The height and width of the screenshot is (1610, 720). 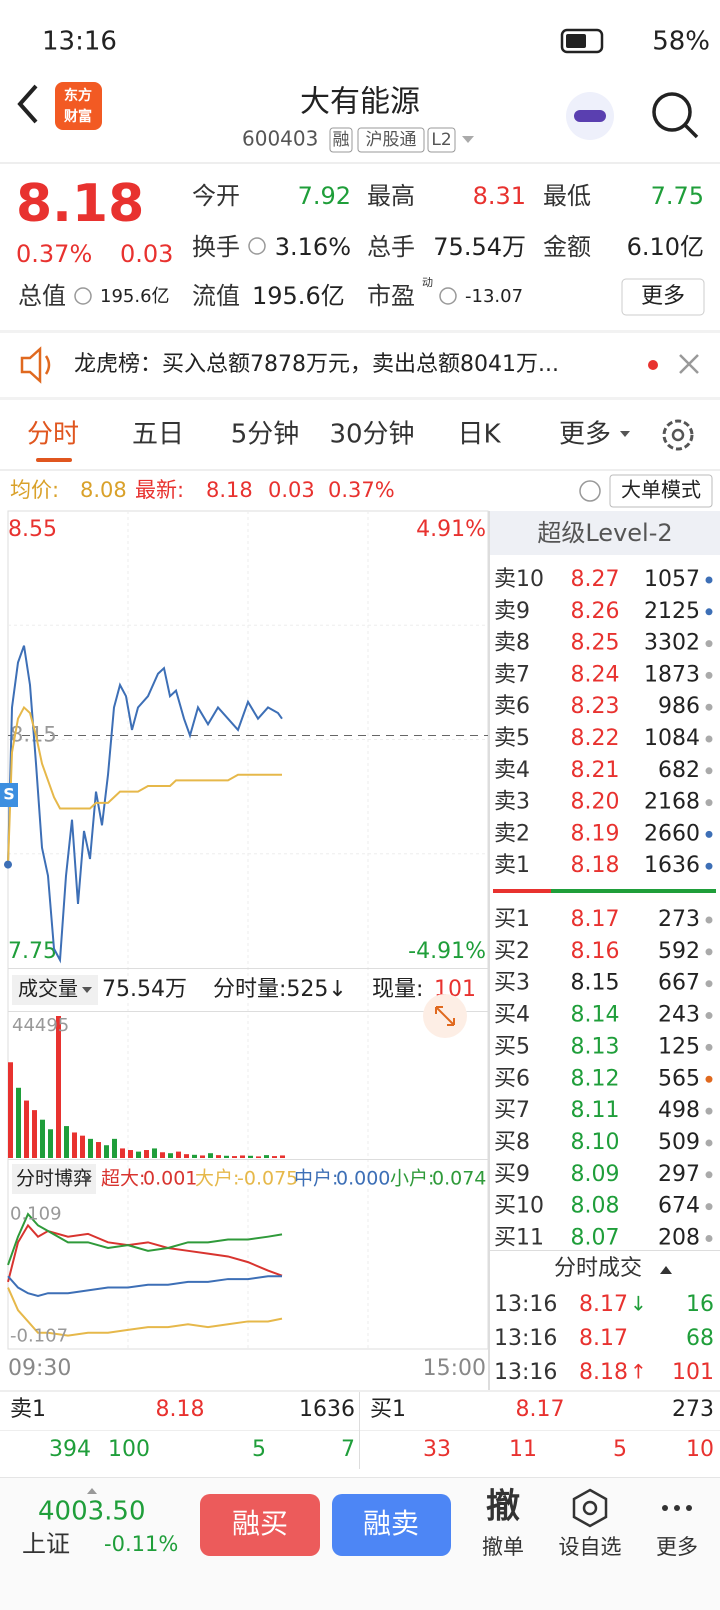 What do you see at coordinates (595, 865) in the screenshot?
I see `book-price: 8.18` at bounding box center [595, 865].